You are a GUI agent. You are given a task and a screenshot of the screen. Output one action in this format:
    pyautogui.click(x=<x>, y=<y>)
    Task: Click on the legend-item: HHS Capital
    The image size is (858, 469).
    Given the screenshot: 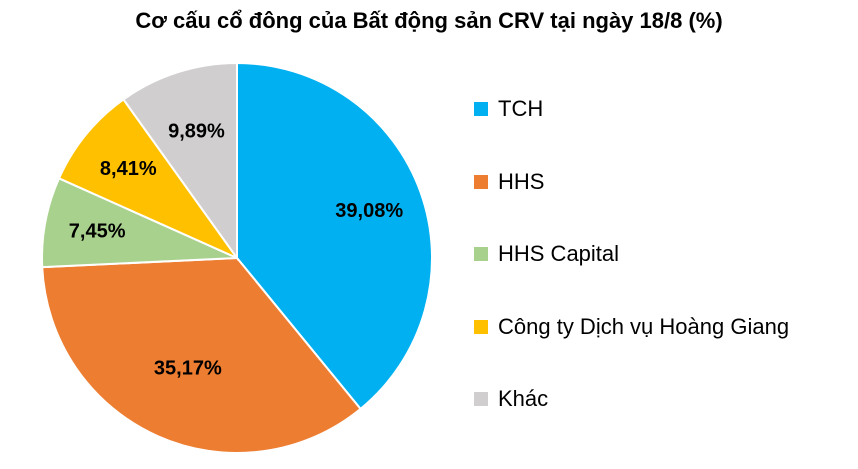 What is the action you would take?
    pyautogui.click(x=546, y=254)
    